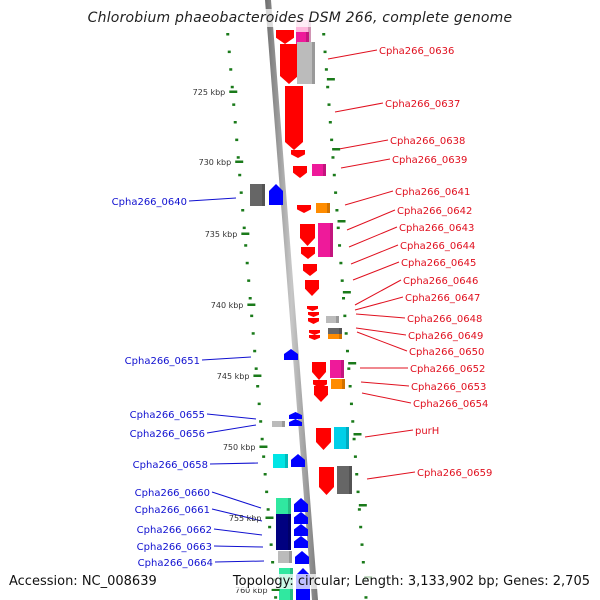 Image resolution: width=600 pixels, height=600 pixels. Describe the element at coordinates (345, 316) in the screenshot. I see `ruler-right` at that location.